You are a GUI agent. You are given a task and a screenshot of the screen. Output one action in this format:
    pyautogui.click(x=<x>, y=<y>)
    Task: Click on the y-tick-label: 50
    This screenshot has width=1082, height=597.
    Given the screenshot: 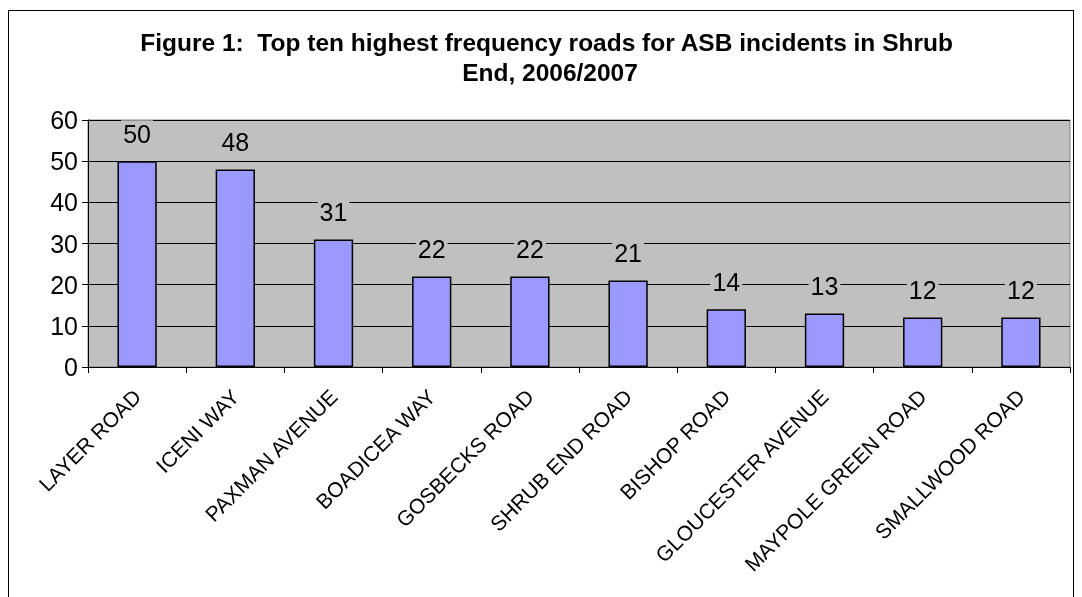 What is the action you would take?
    pyautogui.click(x=64, y=161)
    